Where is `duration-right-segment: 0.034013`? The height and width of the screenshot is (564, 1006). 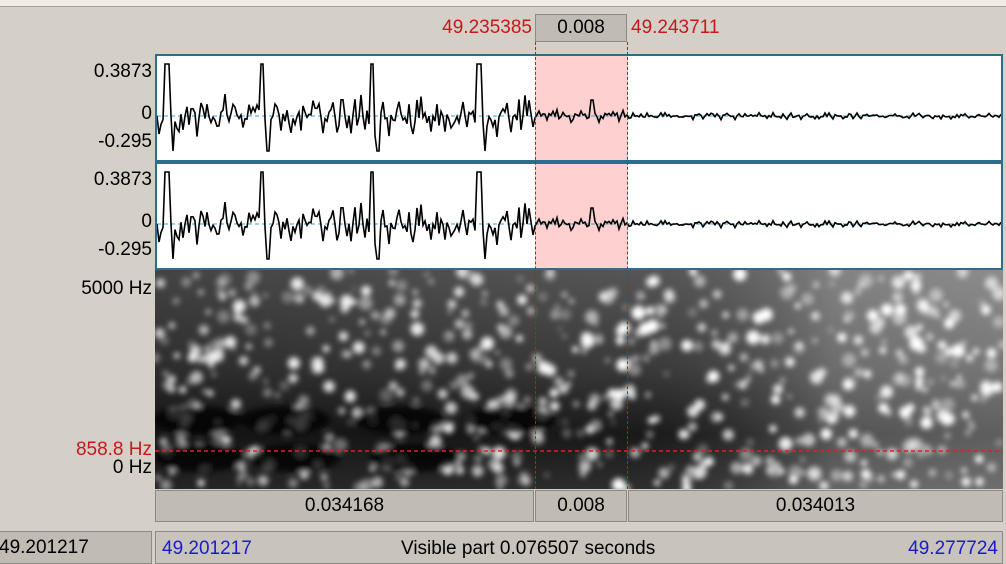
duration-right-segment: 0.034013 is located at coordinates (815, 506).